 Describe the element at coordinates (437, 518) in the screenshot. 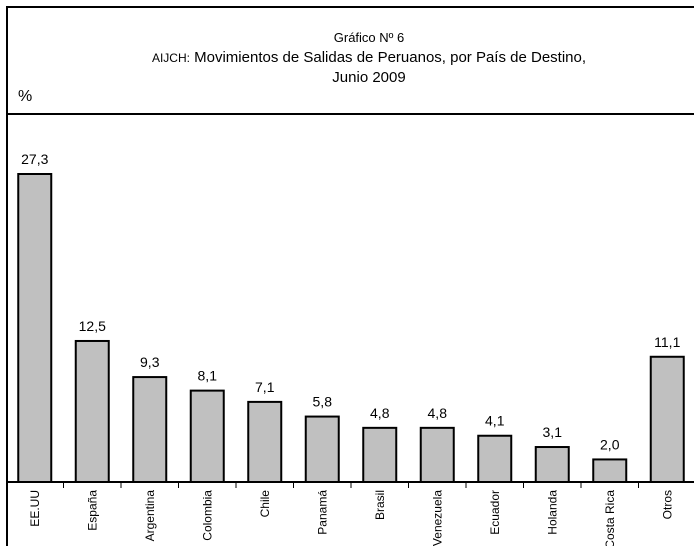

I see `x-tick-label-7: Venezuela` at that location.